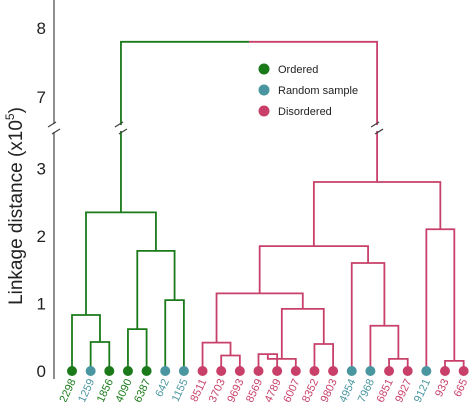 The image size is (474, 402). I want to click on leaf-label: 1259, so click(86, 389).